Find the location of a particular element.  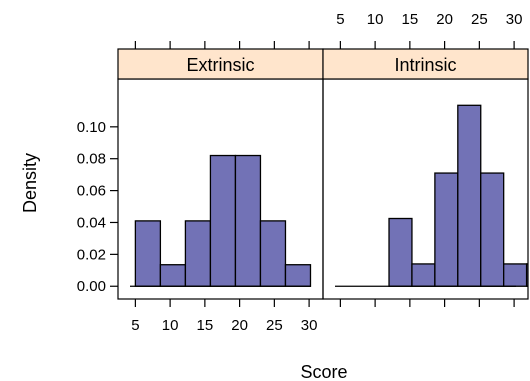

x-tick-label-bottom-10: 10 is located at coordinates (170, 325).